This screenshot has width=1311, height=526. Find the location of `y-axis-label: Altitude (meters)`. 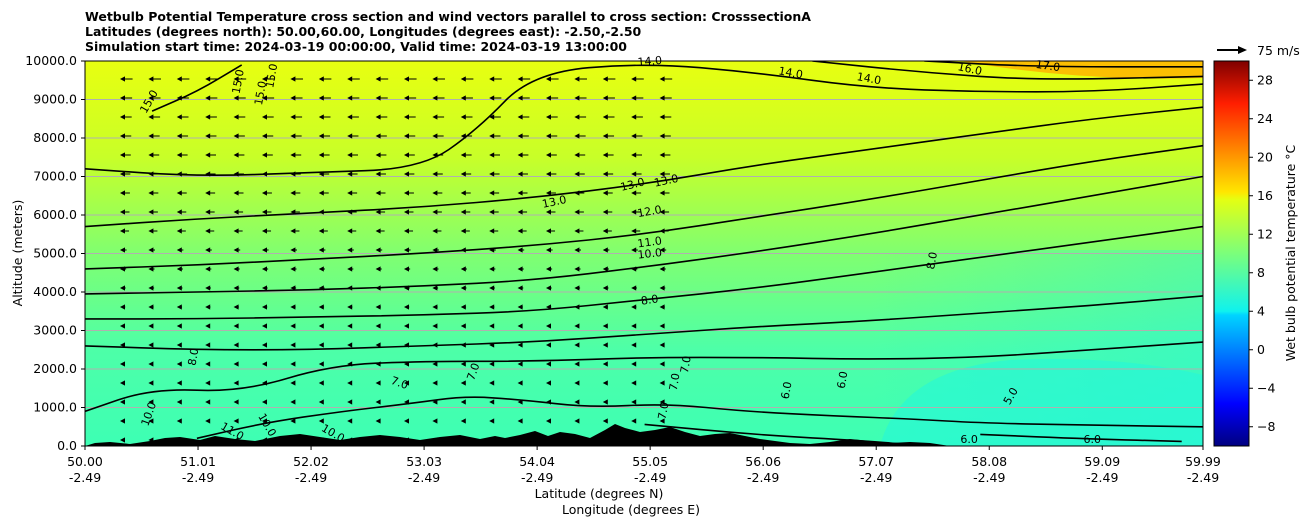

y-axis-label: Altitude (meters) is located at coordinates (17, 253).